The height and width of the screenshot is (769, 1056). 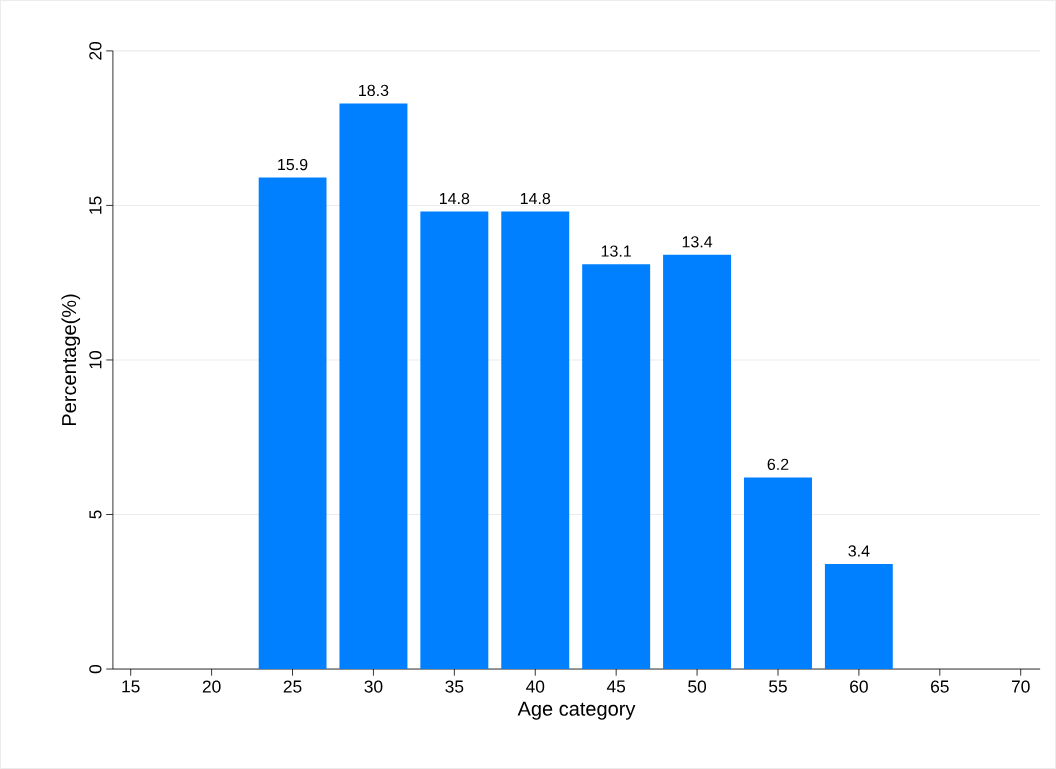 I want to click on y-tick-label: 0, so click(x=95, y=669).